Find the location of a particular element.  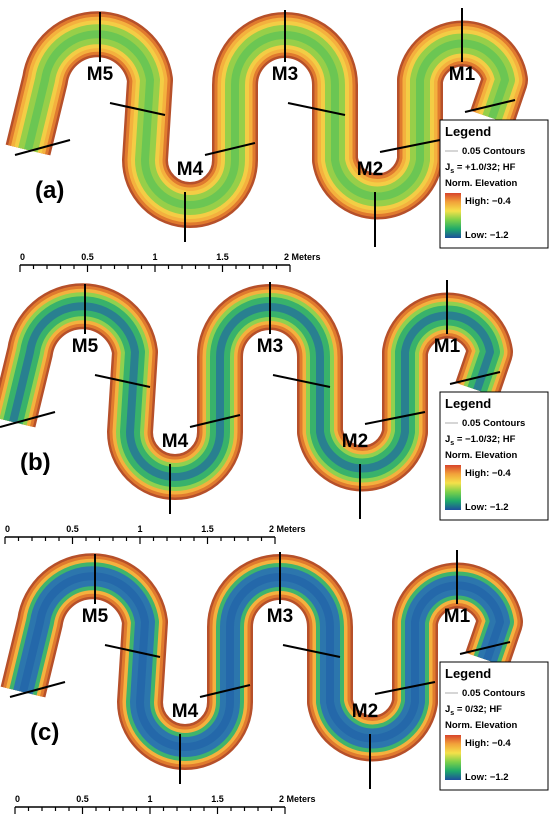

slope-text: = 0/32; HF is located at coordinates (478, 709).